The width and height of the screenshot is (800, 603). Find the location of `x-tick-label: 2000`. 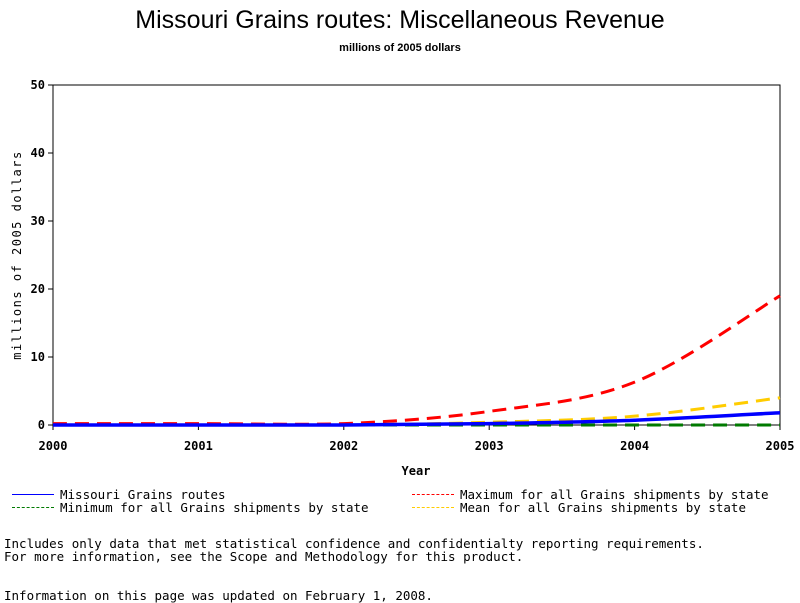

x-tick-label: 2000 is located at coordinates (53, 446).